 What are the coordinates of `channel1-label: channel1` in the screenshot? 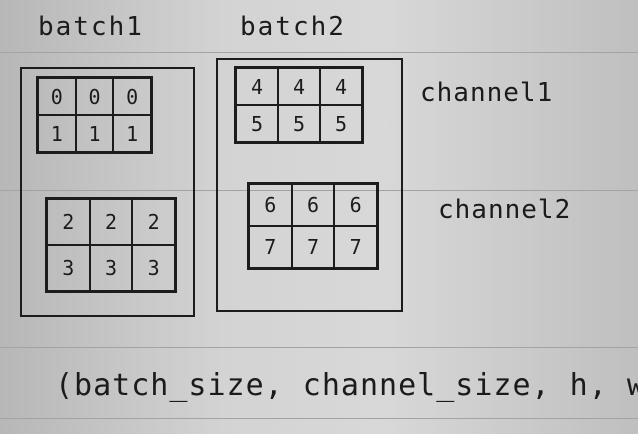 It's located at (487, 93).